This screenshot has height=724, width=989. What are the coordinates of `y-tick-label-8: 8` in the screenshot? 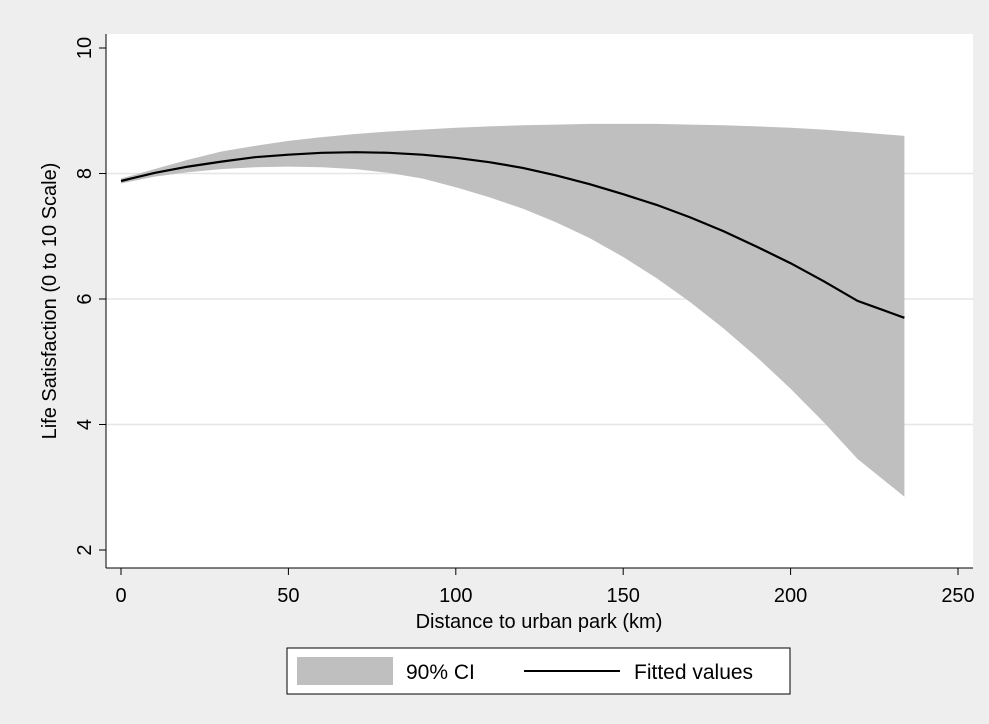 It's located at (85, 173).